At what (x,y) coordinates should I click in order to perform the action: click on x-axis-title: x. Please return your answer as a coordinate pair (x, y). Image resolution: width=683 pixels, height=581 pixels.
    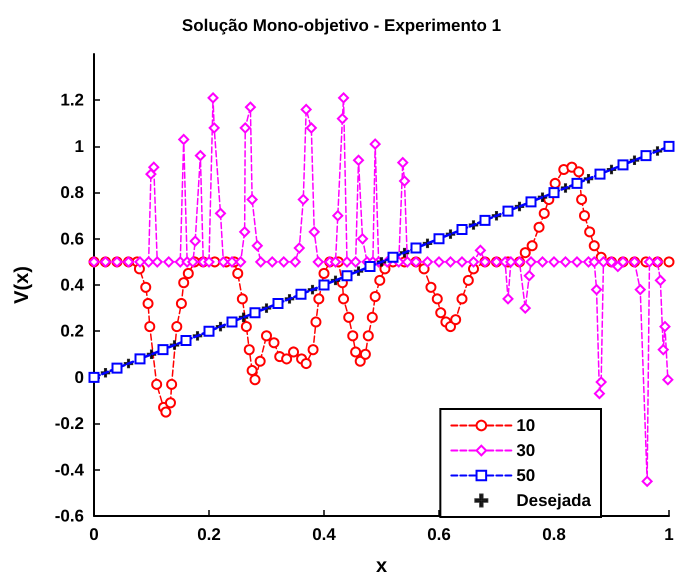
    Looking at the image, I should click on (382, 566).